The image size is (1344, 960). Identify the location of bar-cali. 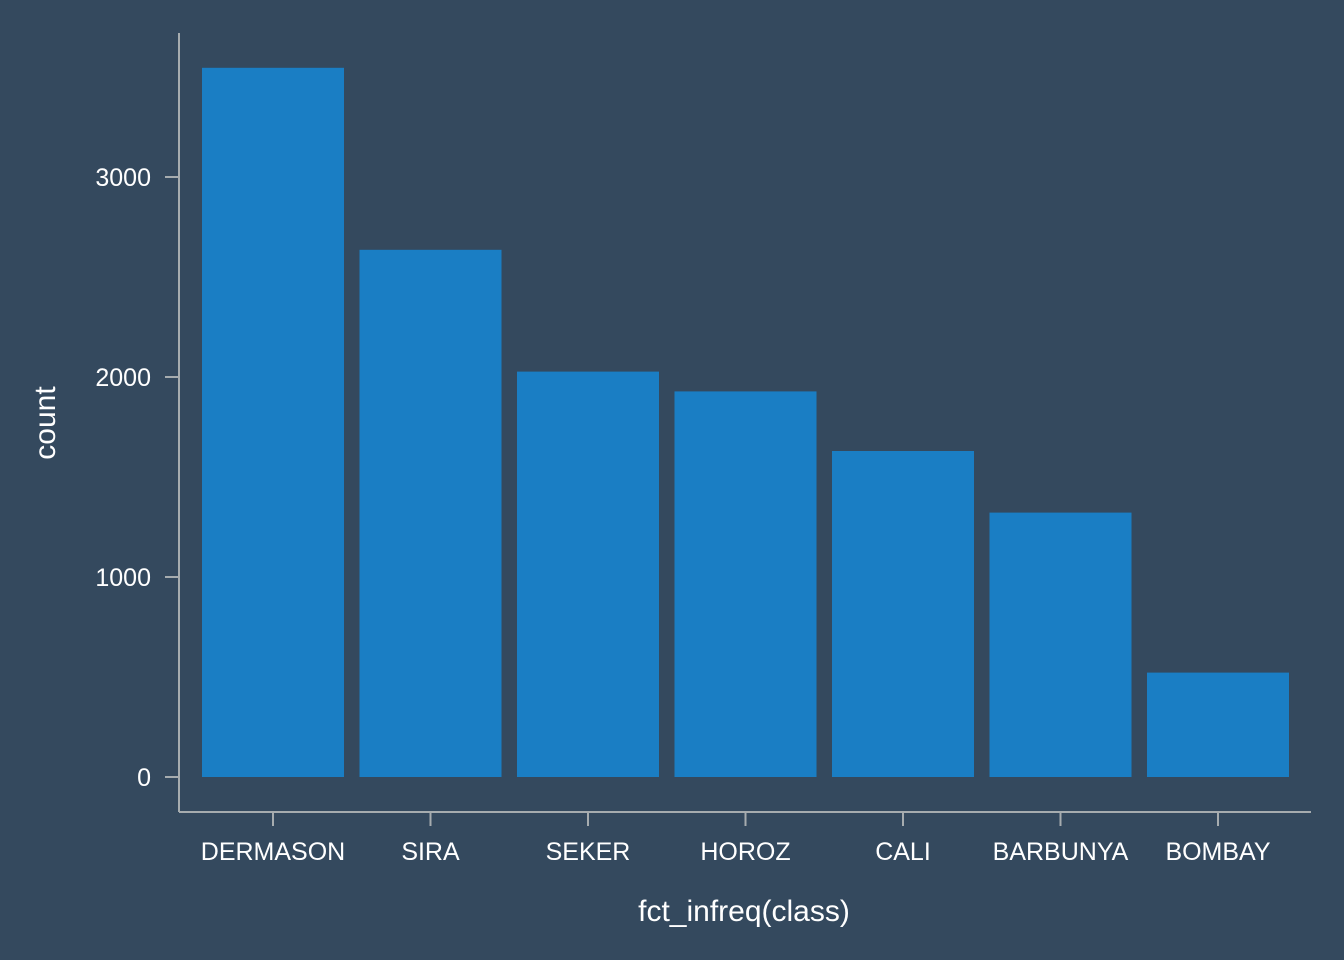
(903, 614).